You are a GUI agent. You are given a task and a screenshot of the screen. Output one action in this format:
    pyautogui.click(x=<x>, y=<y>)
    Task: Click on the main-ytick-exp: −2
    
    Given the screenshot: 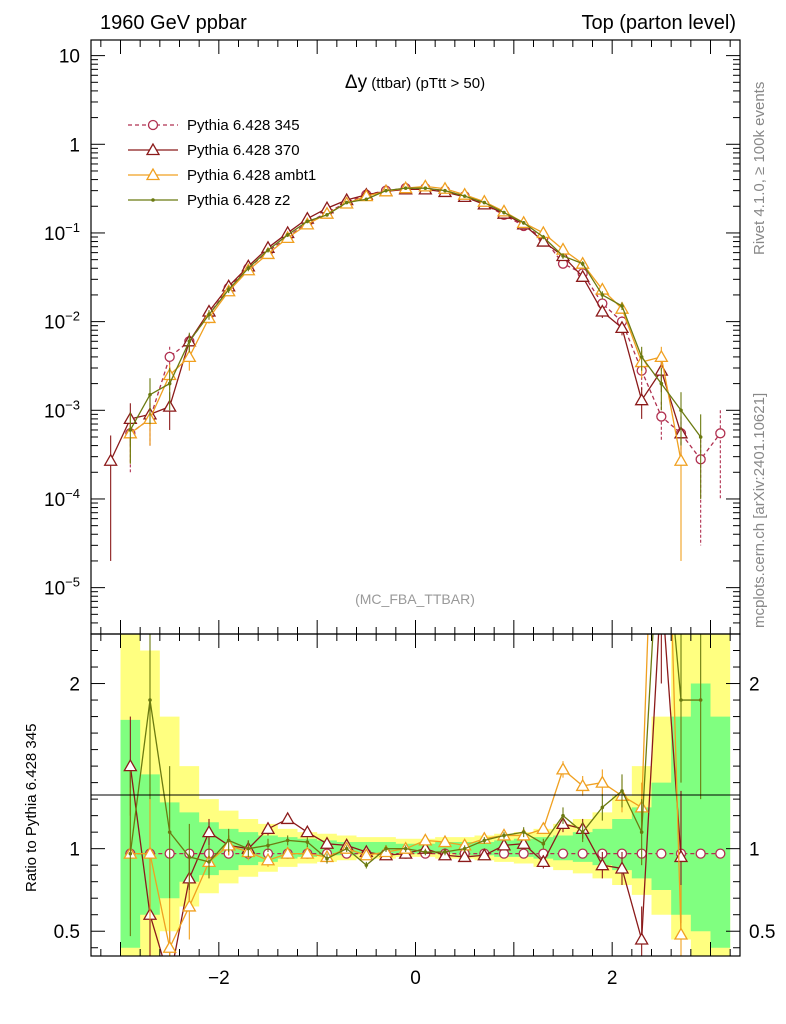 What is the action you would take?
    pyautogui.click(x=72, y=316)
    